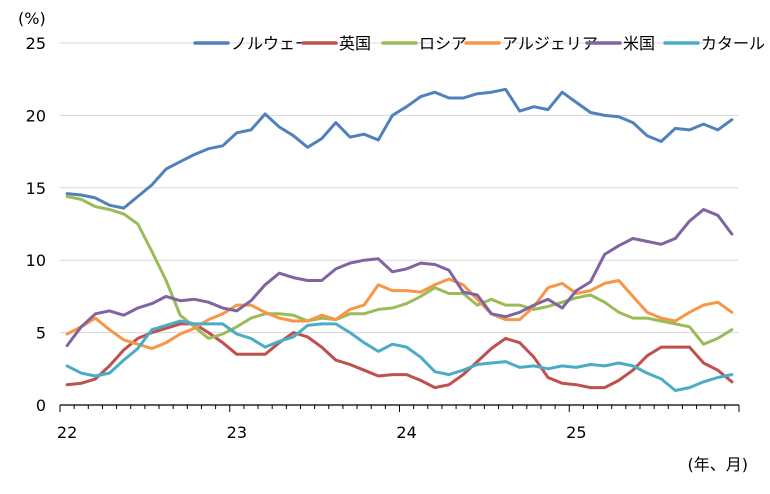 This screenshot has height=494, width=770. I want to click on y-tick-label: 25, so click(36, 43).